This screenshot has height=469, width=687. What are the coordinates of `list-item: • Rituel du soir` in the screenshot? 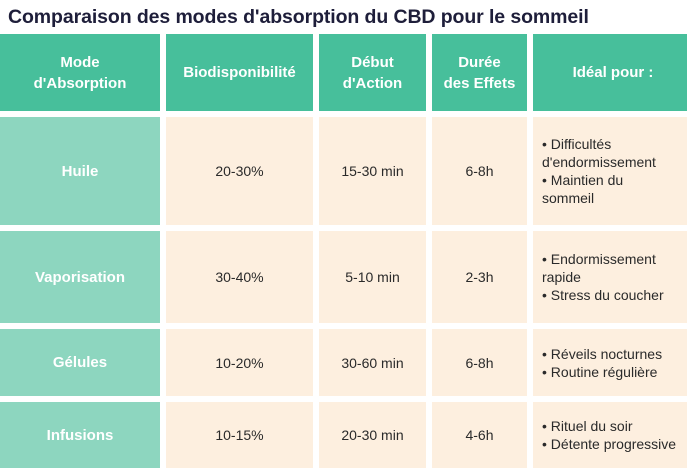 It's located at (609, 426).